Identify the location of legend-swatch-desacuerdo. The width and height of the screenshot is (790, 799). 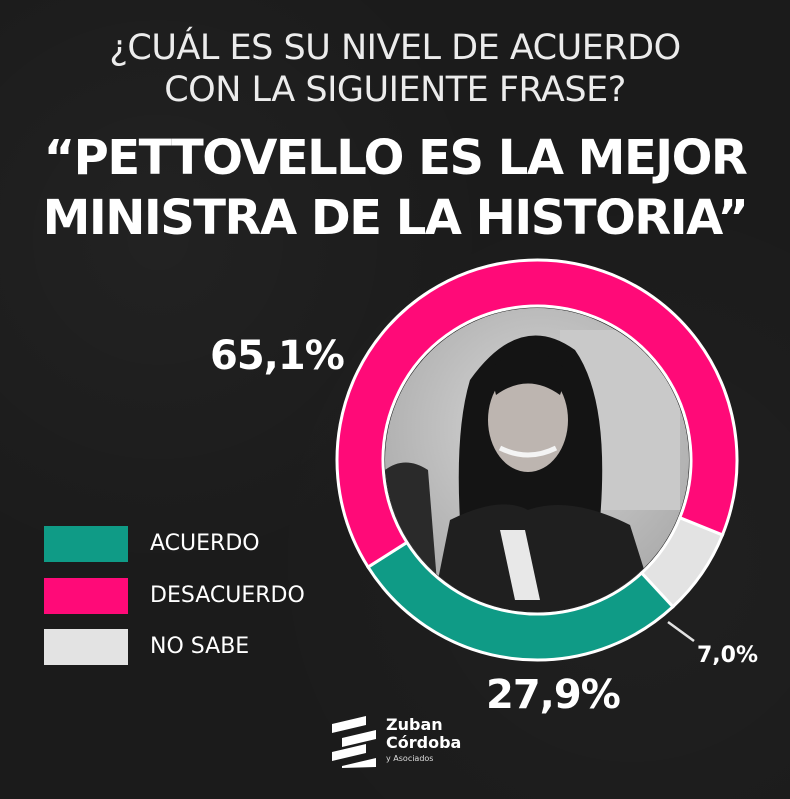
(86, 596).